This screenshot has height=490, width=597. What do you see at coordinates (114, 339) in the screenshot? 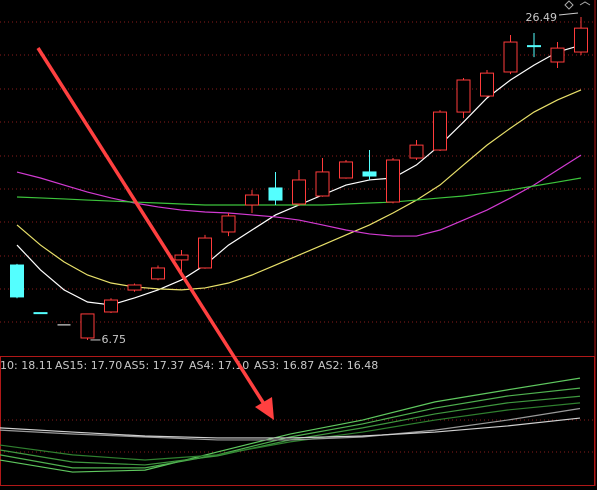
I see `annotation-label: 6.75` at bounding box center [114, 339].